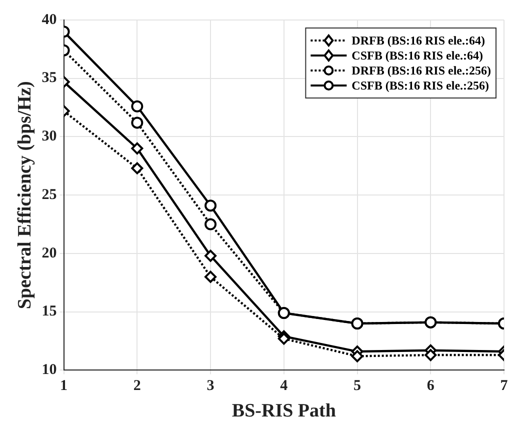 The height and width of the screenshot is (435, 530). What do you see at coordinates (504, 386) in the screenshot?
I see `x-tick-label: 7` at bounding box center [504, 386].